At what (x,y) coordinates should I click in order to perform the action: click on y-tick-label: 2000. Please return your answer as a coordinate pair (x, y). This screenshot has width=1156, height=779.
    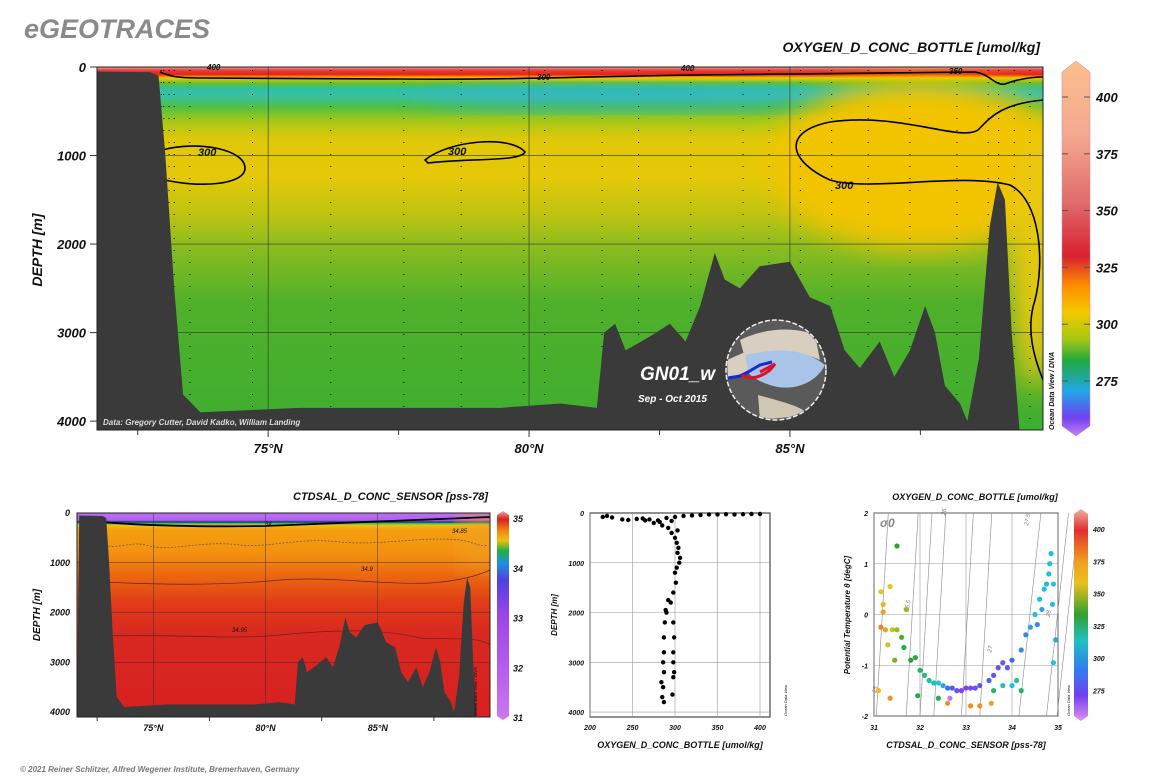
    Looking at the image, I should click on (575, 614).